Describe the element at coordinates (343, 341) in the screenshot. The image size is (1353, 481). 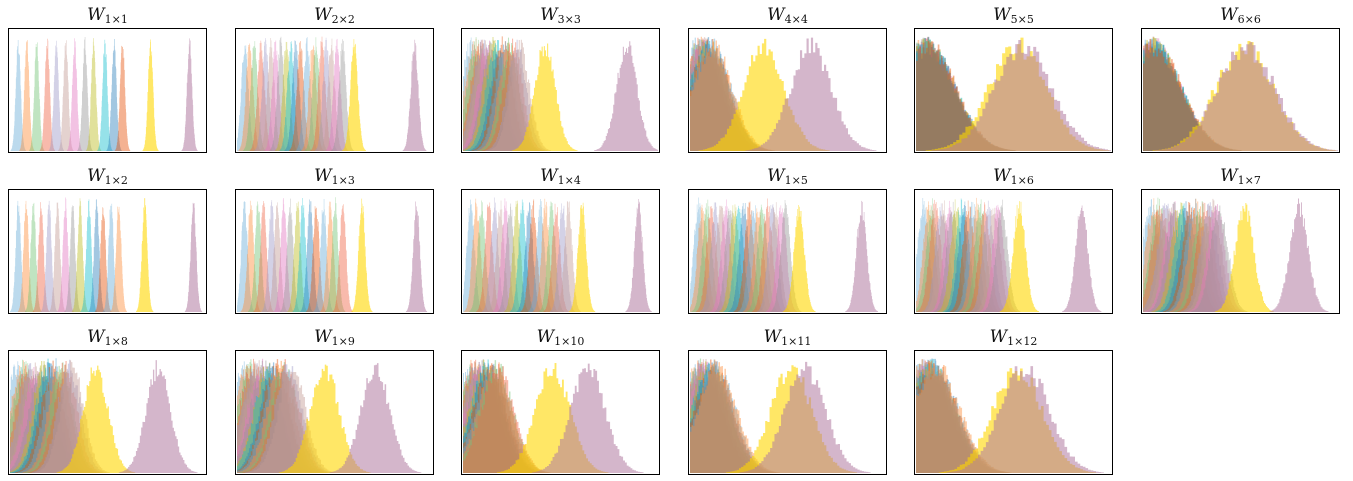
I see `subplot-title-subscript: 1×9` at that location.